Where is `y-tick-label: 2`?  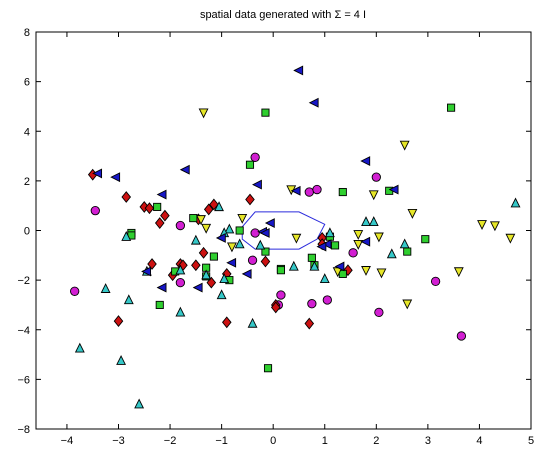
y-tick-label: 2 is located at coordinates (27, 182).